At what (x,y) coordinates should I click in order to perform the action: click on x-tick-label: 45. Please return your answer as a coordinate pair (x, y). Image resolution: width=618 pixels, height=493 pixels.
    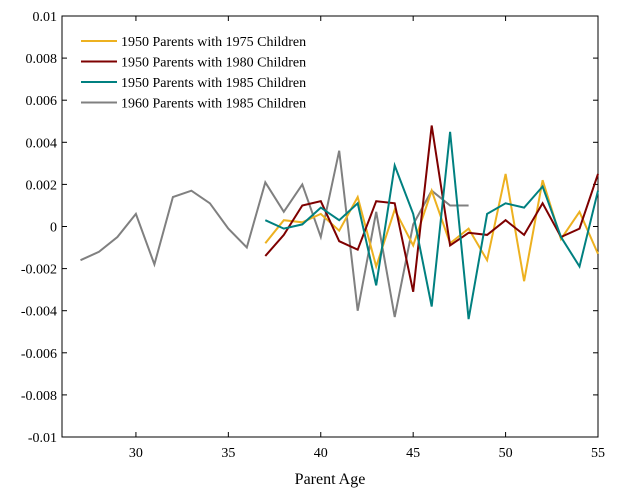
    Looking at the image, I should click on (413, 453).